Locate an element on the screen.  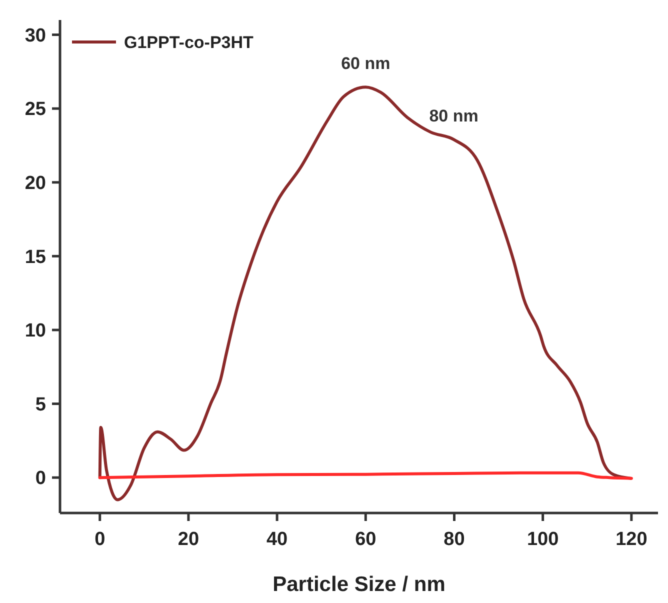
y-tick-label: 0 is located at coordinates (40, 479).